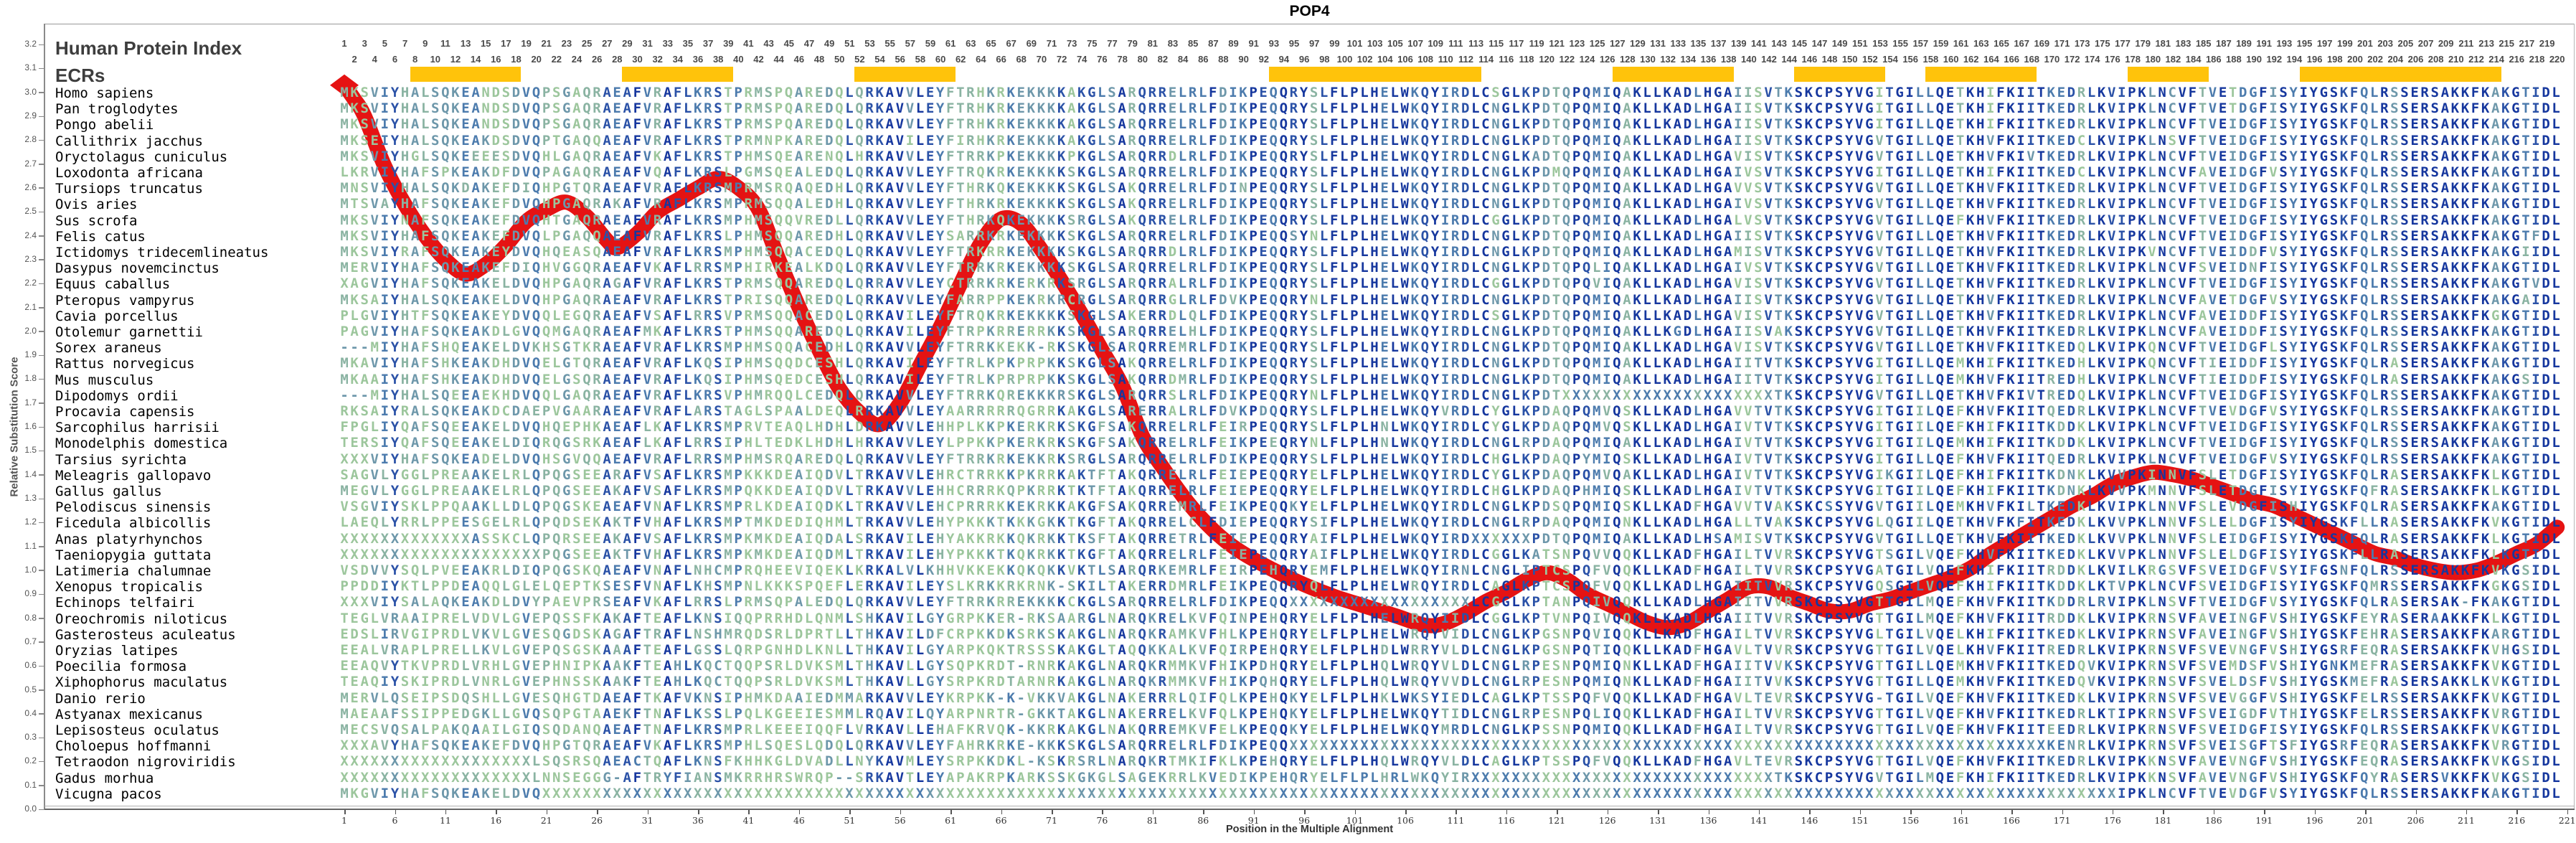 Image resolution: width=2576 pixels, height=843 pixels. I want to click on ruler-number: 50, so click(839, 59).